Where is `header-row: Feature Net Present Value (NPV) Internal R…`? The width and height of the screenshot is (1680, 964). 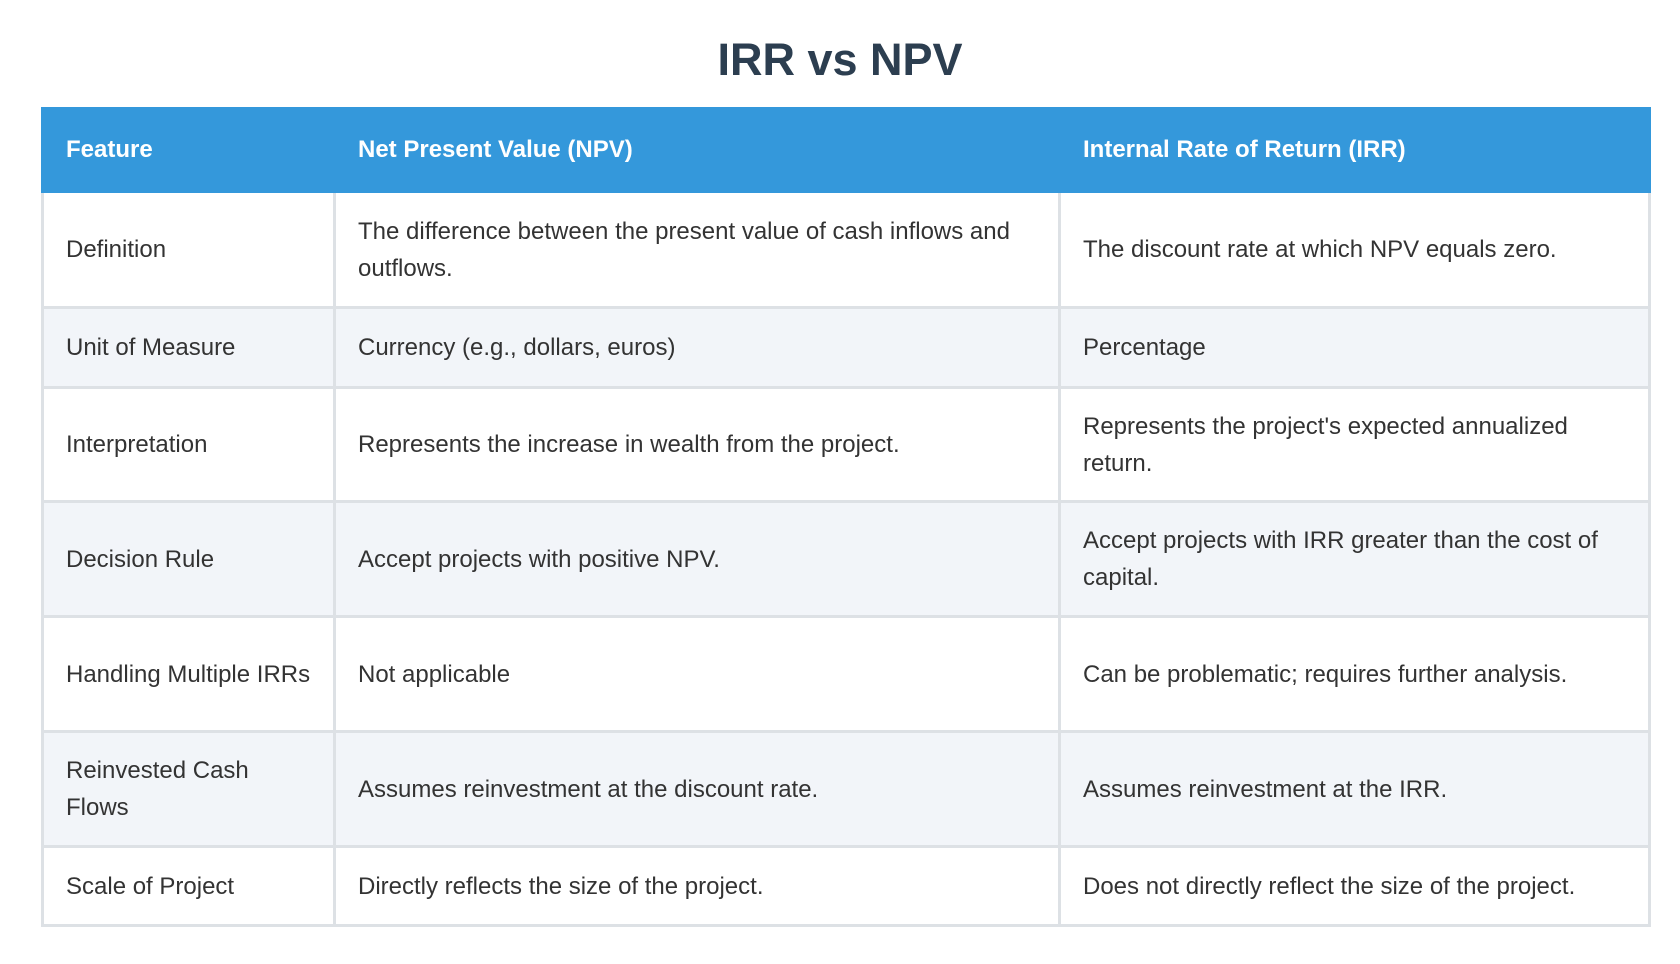 header-row: Feature Net Present Value (NPV) Internal R… is located at coordinates (846, 150).